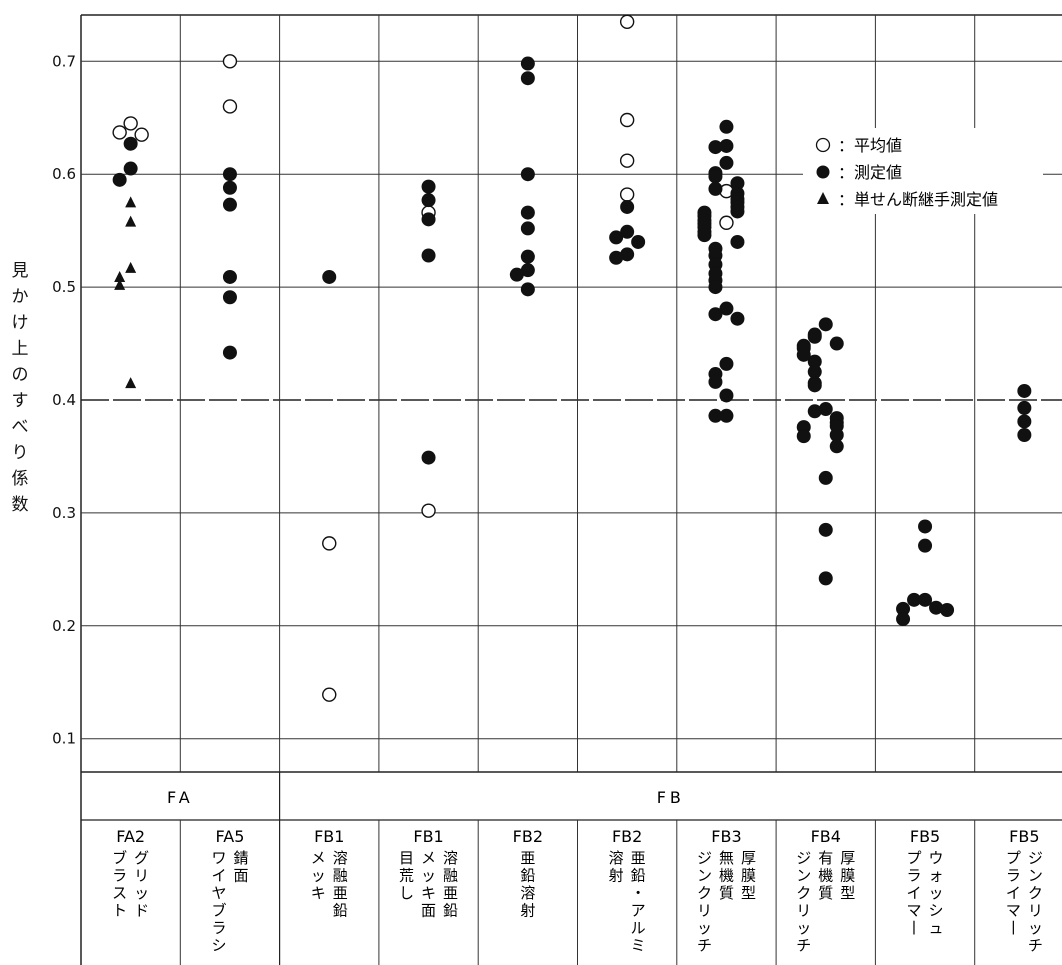  Describe the element at coordinates (936, 911) in the screenshot. I see `category-desc-char: シ` at that location.